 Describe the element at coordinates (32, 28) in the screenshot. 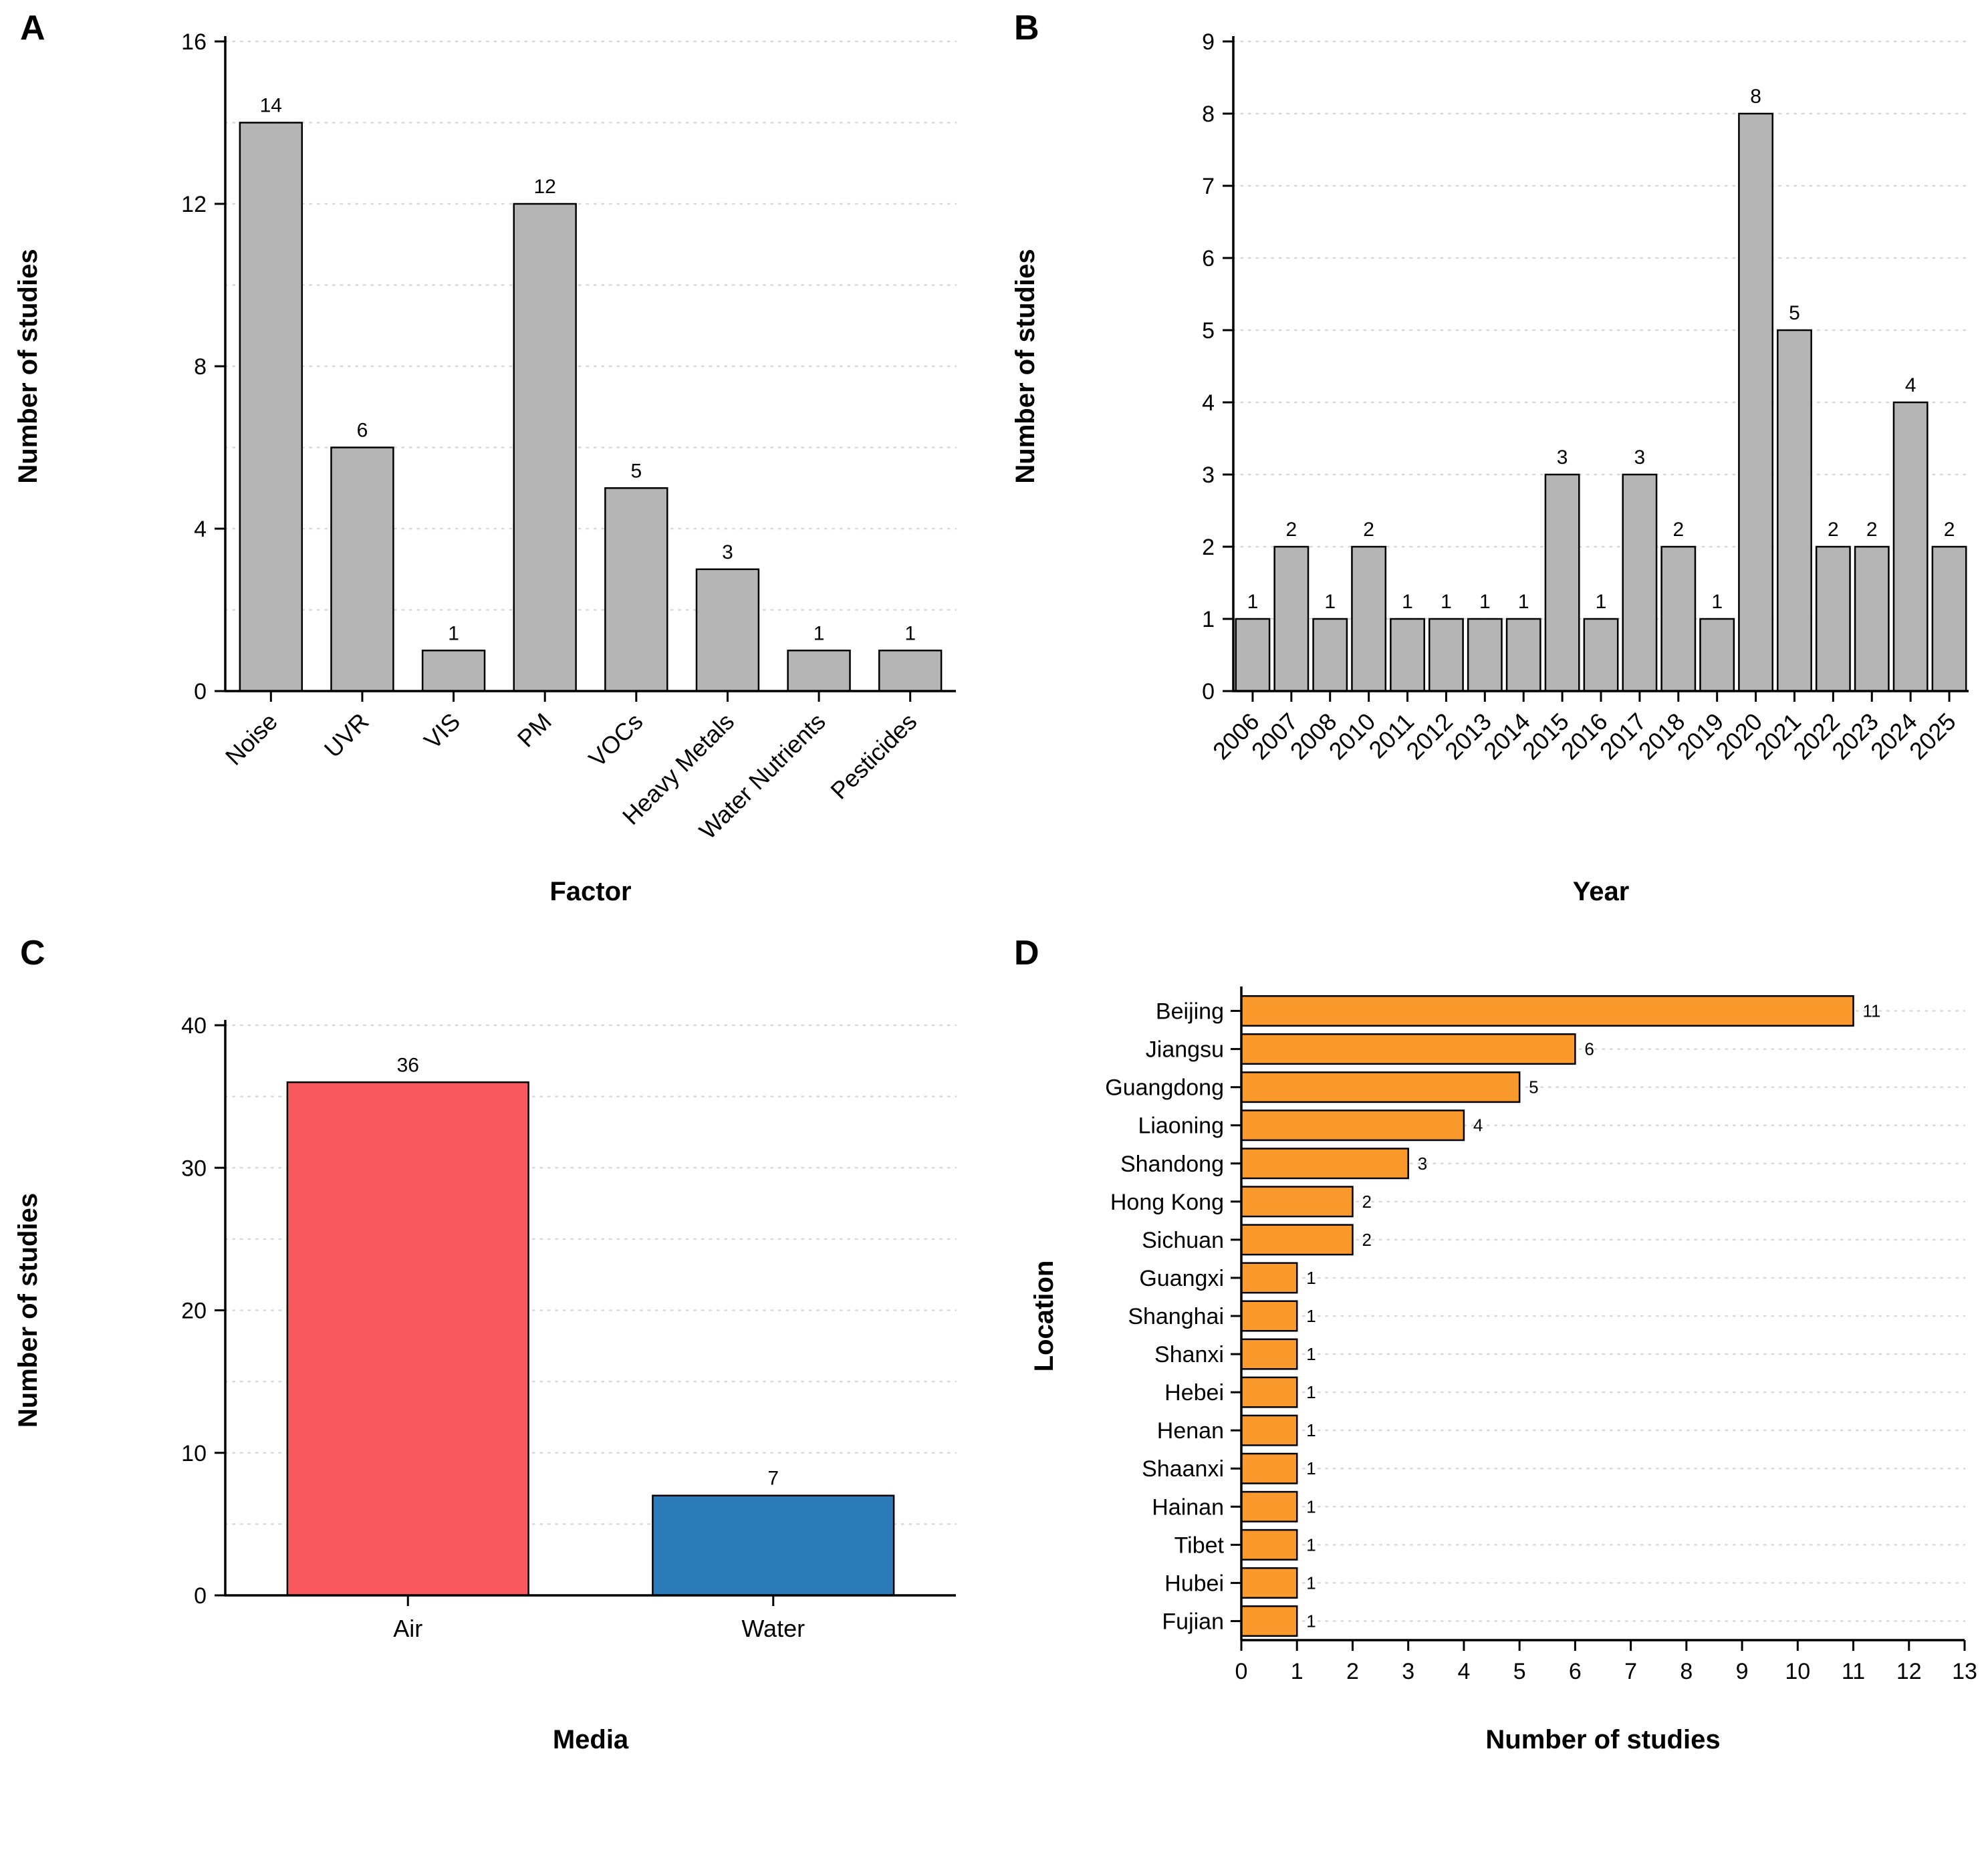

I see `panel-a-letter: A` at that location.